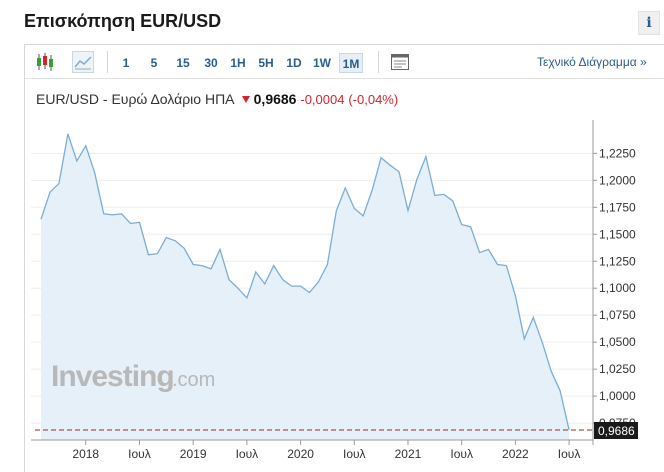 The height and width of the screenshot is (472, 664). Describe the element at coordinates (83, 62) in the screenshot. I see `area-chart-icon` at that location.